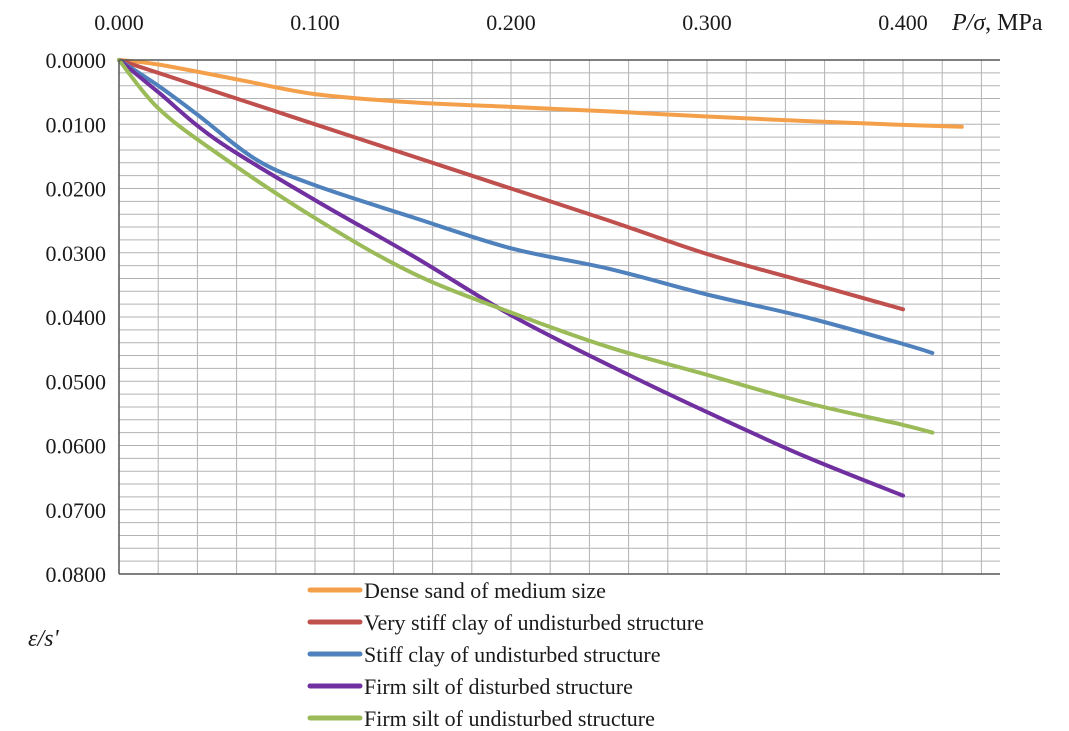 This screenshot has height=731, width=1069. I want to click on x-tick-label: 0.400, so click(903, 22).